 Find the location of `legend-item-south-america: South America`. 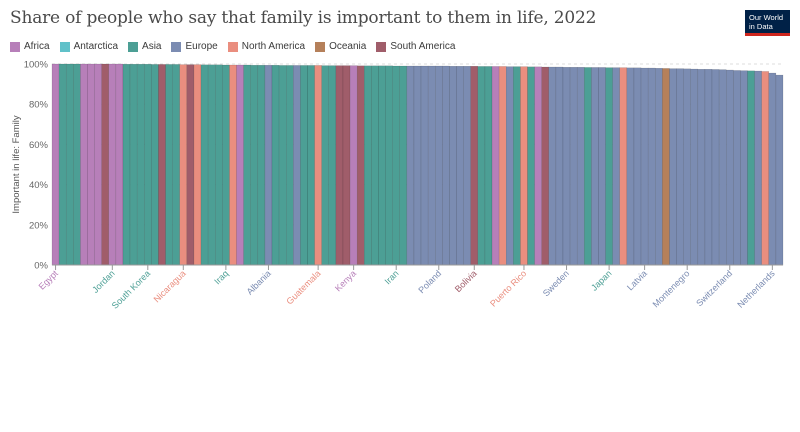

legend-item-south-america: South America is located at coordinates (415, 46).